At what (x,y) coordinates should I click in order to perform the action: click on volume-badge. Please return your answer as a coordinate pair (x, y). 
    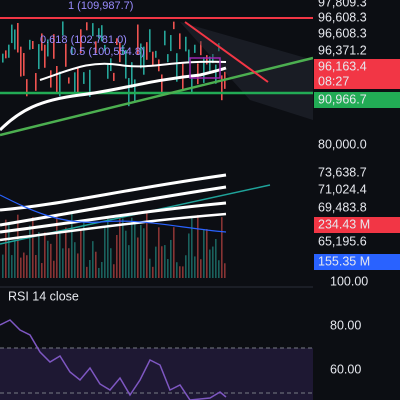
    Looking at the image, I should click on (357, 225).